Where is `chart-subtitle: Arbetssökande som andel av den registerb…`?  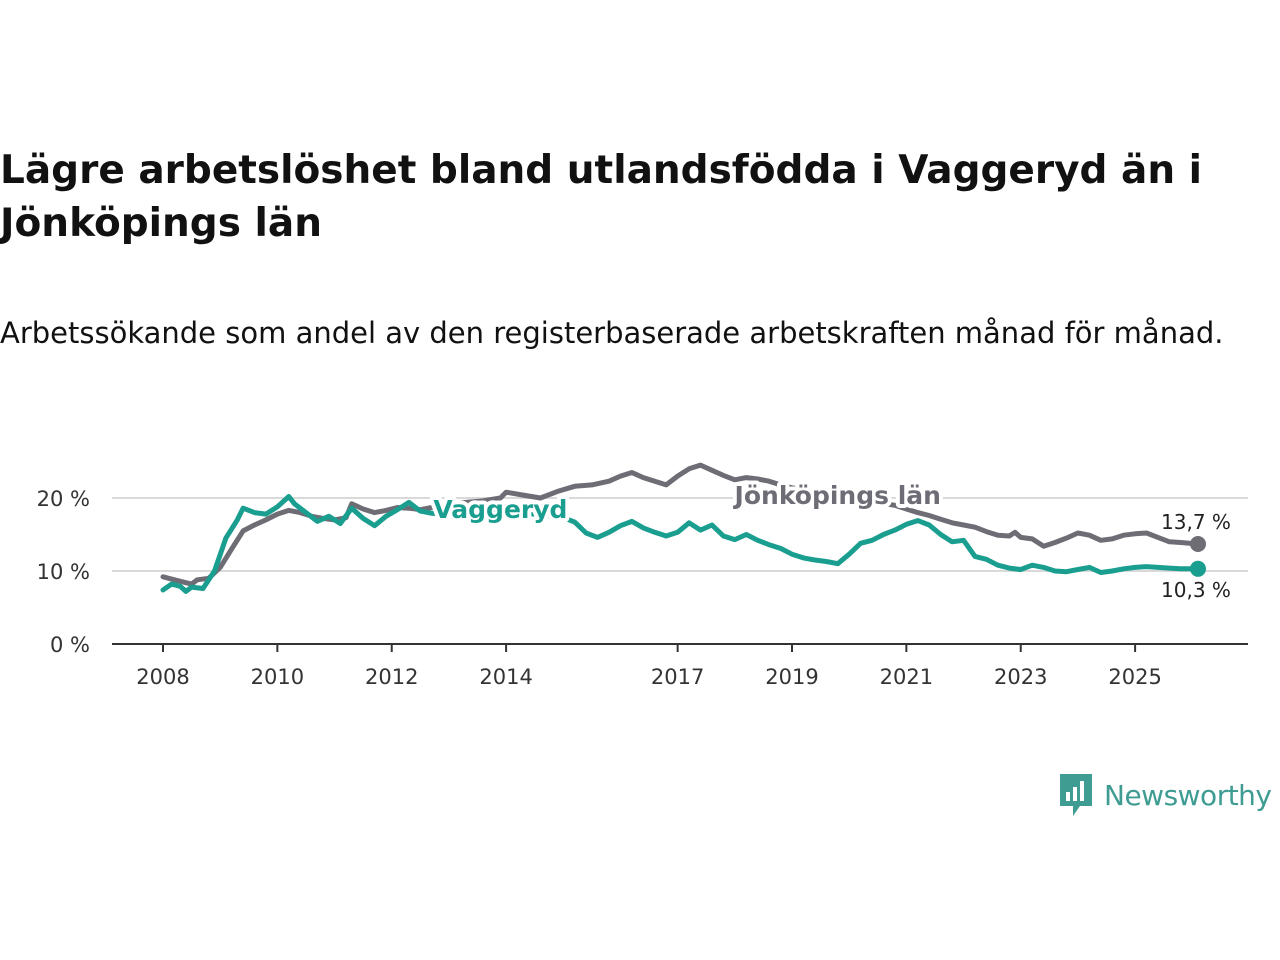 chart-subtitle: Arbetssökande som andel av den registerb… is located at coordinates (612, 333).